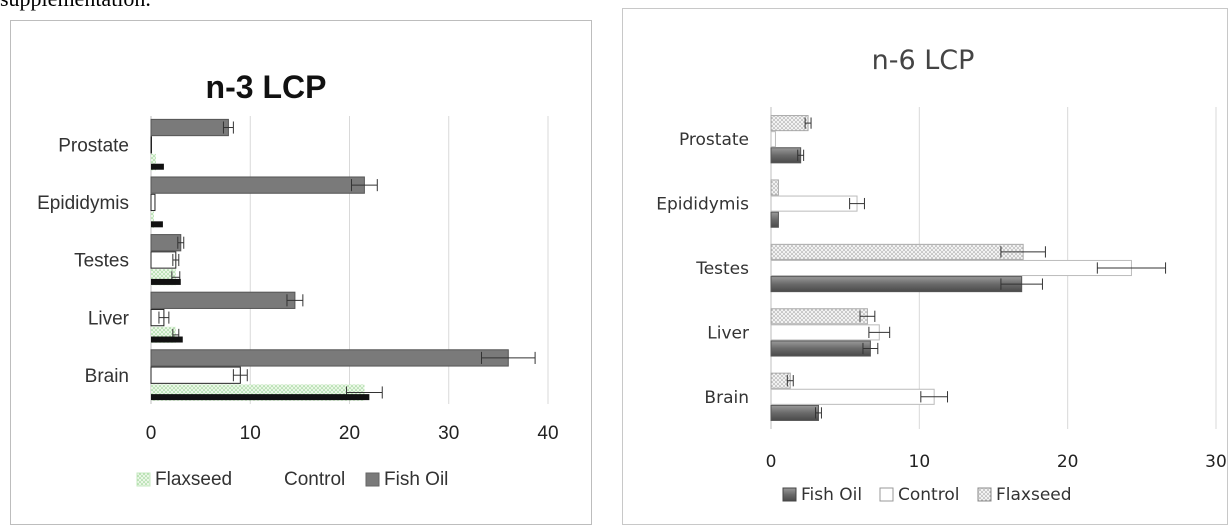 The height and width of the screenshot is (526, 1228). Describe the element at coordinates (166, 281) in the screenshot. I see `bar-dark-base-testes` at that location.